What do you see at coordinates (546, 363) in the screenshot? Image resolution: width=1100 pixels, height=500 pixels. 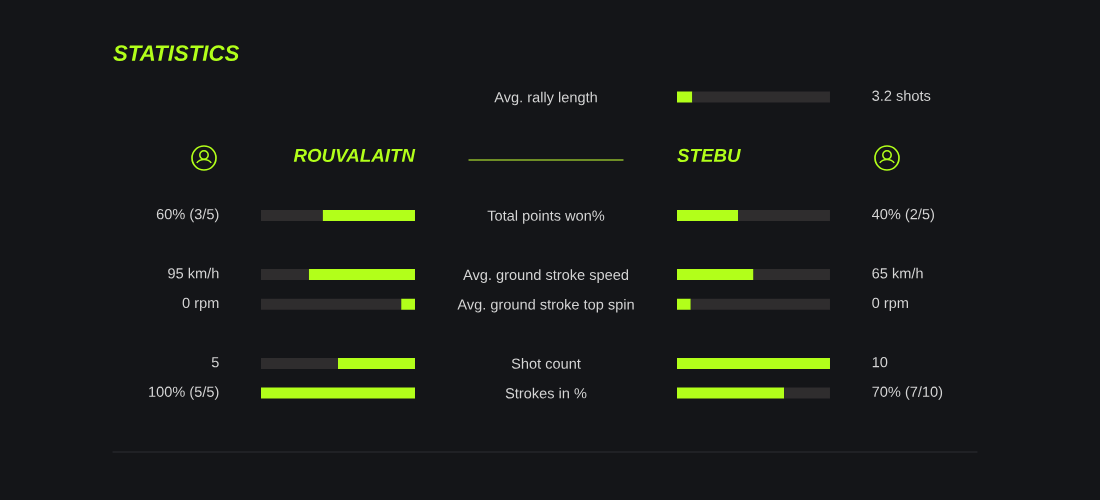 I see `y-tick-label: Shot count` at bounding box center [546, 363].